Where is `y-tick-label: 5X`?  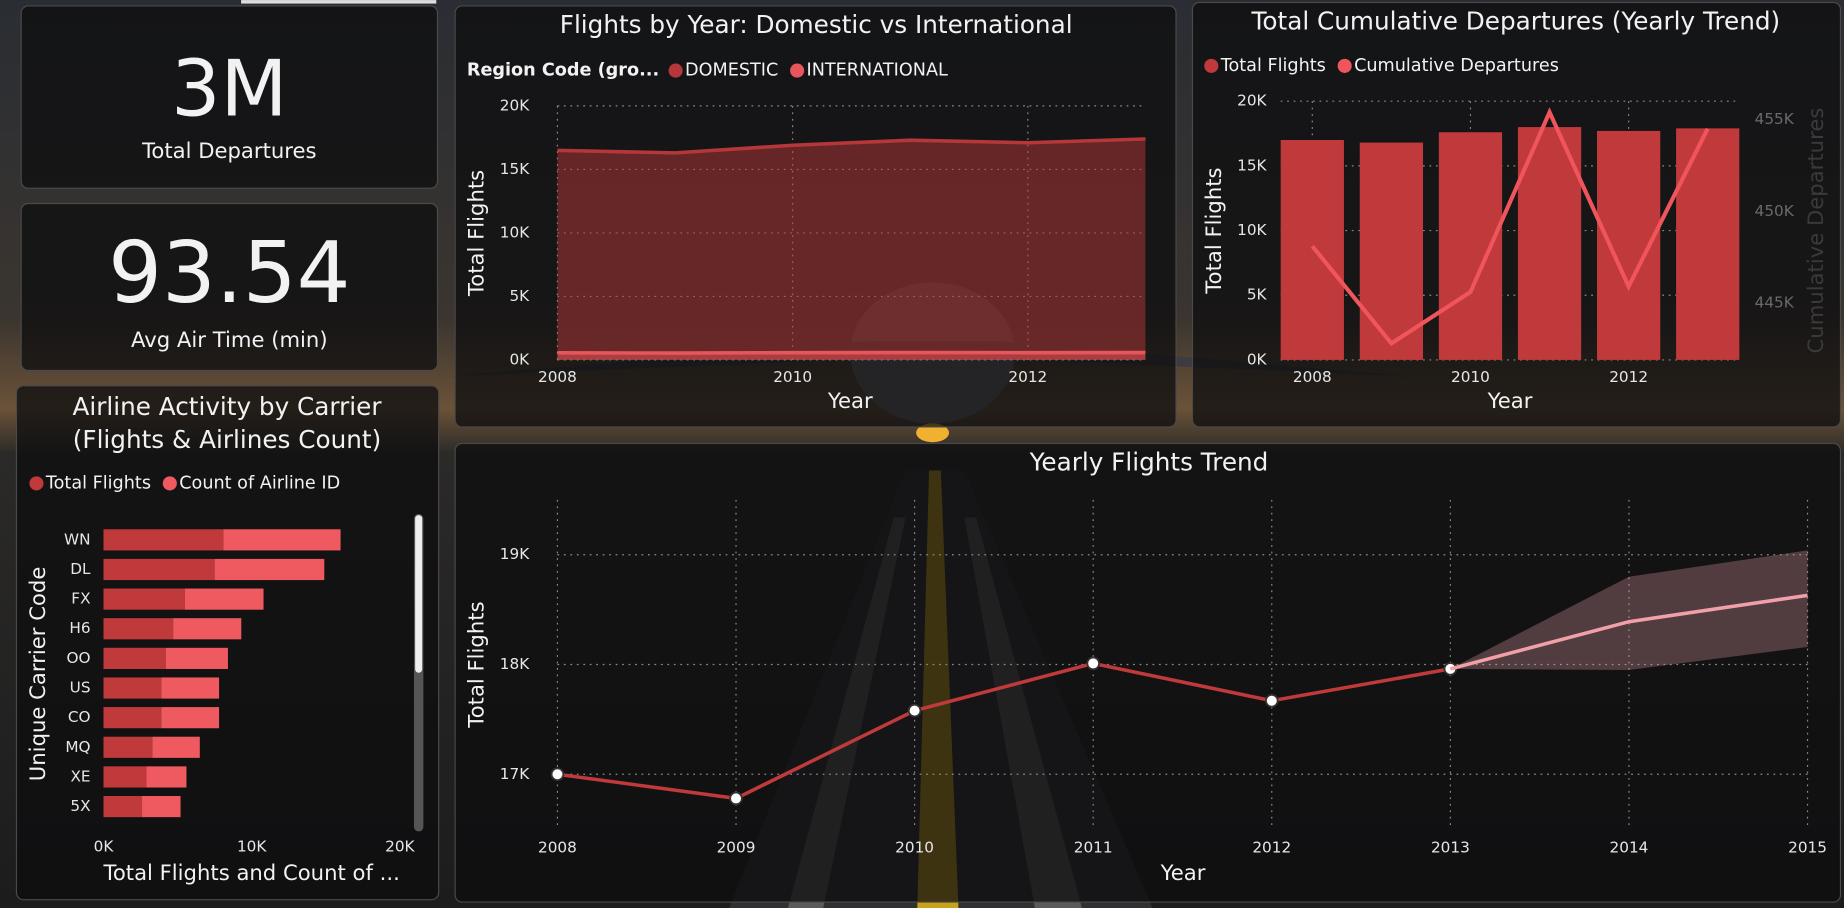
y-tick-label: 5X is located at coordinates (80, 806).